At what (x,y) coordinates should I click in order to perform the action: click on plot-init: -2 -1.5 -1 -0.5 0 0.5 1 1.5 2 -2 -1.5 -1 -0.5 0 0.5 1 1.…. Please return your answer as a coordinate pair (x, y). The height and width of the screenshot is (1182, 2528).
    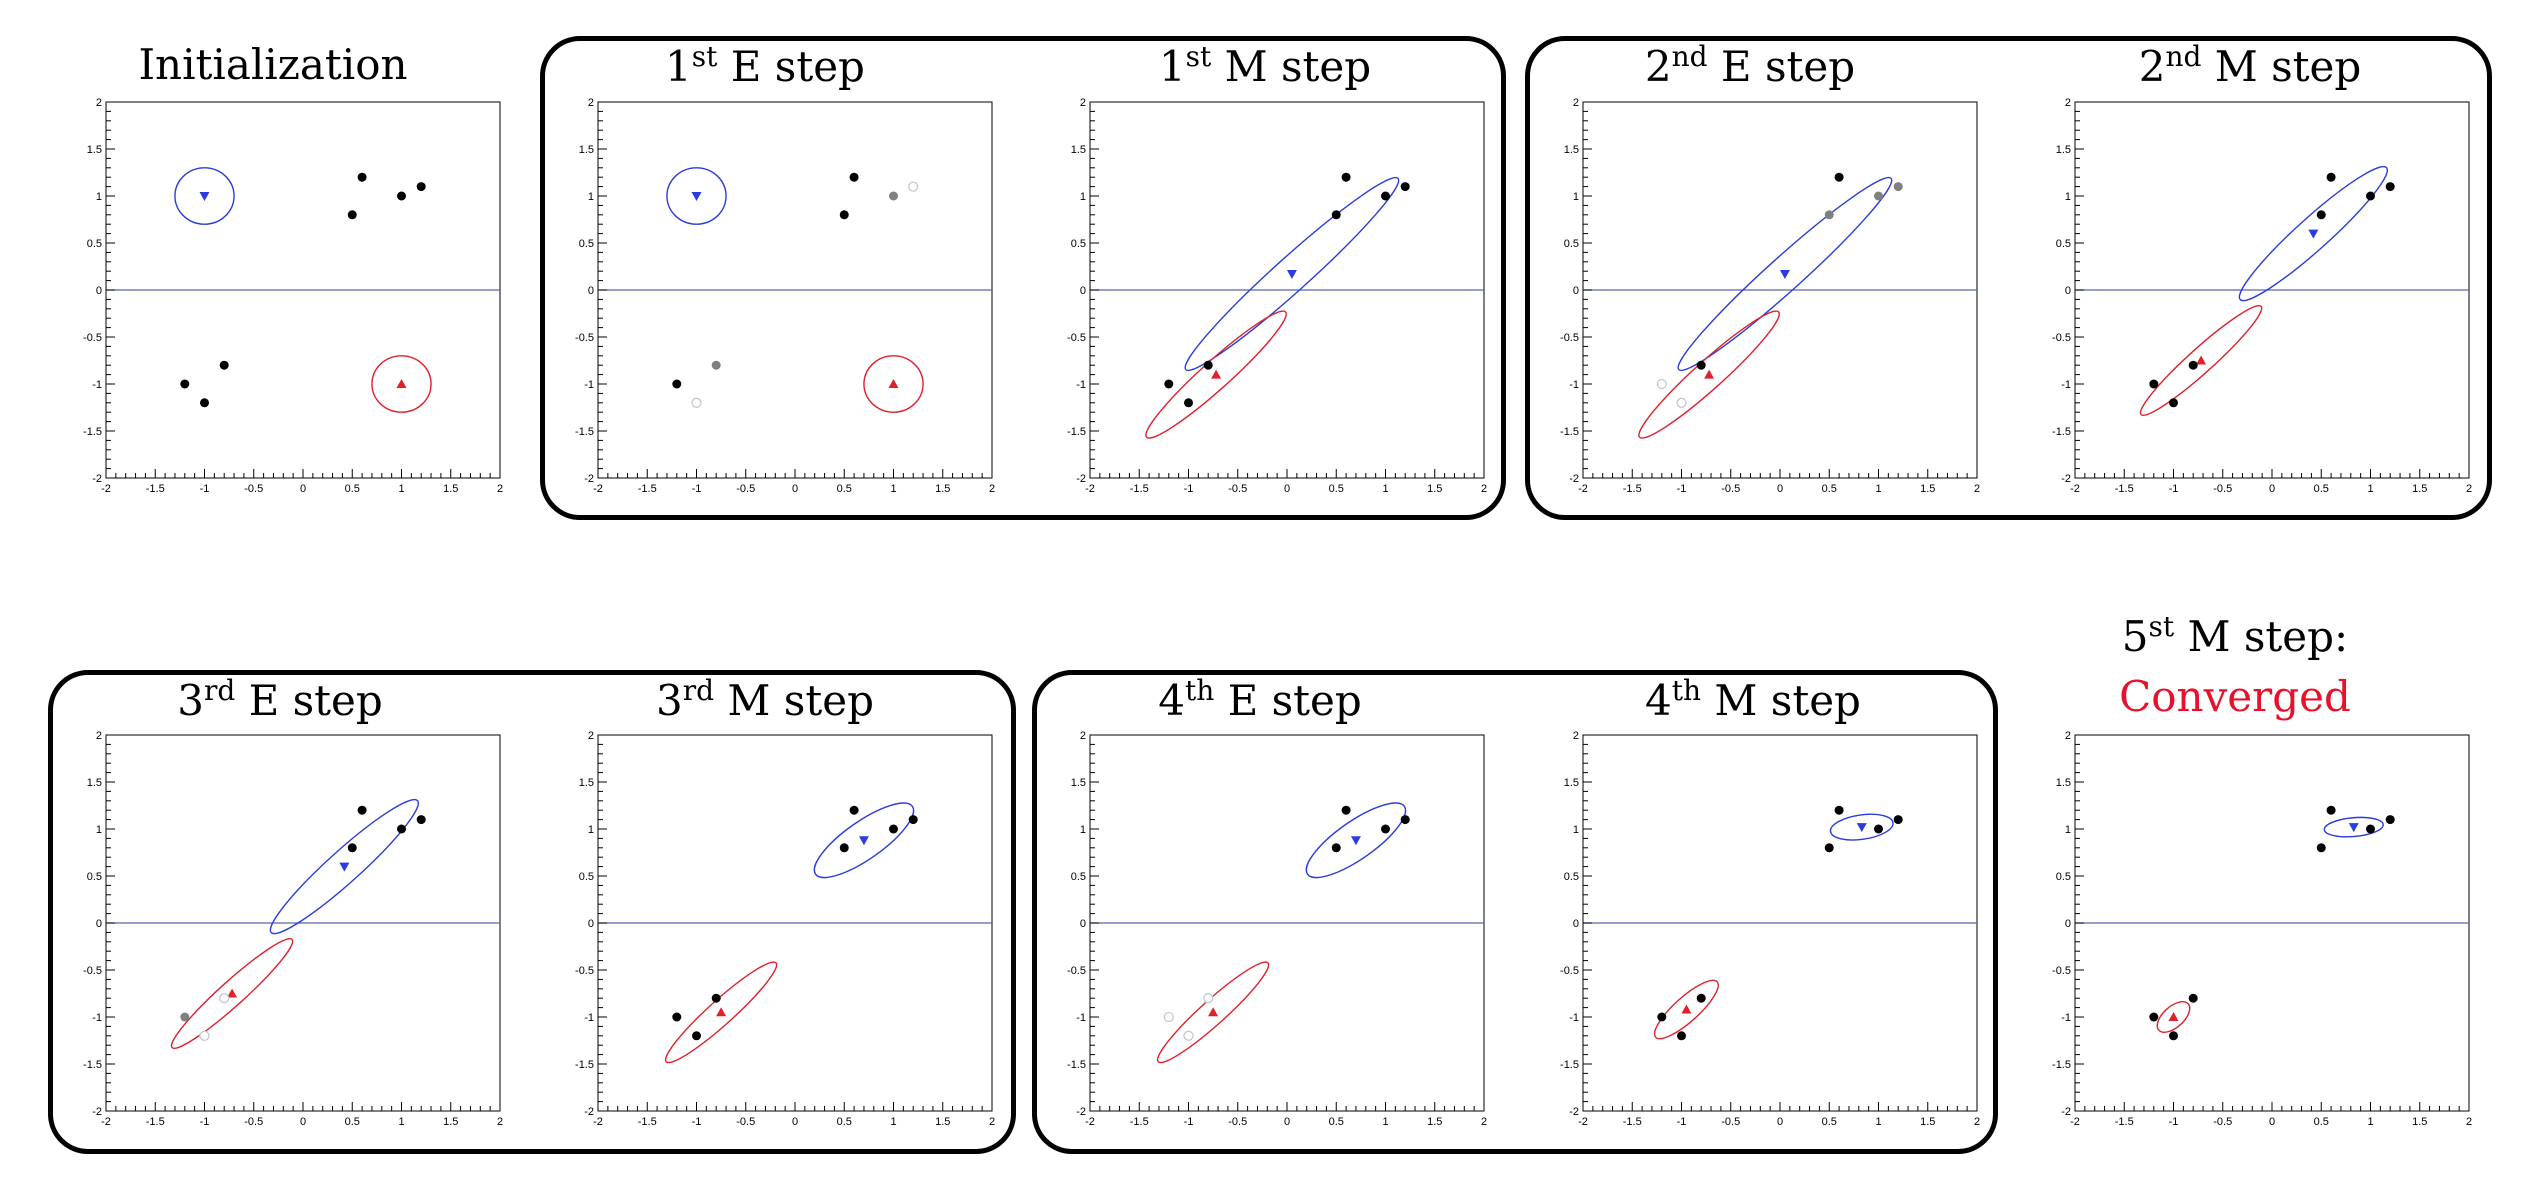
    Looking at the image, I should click on (293, 296).